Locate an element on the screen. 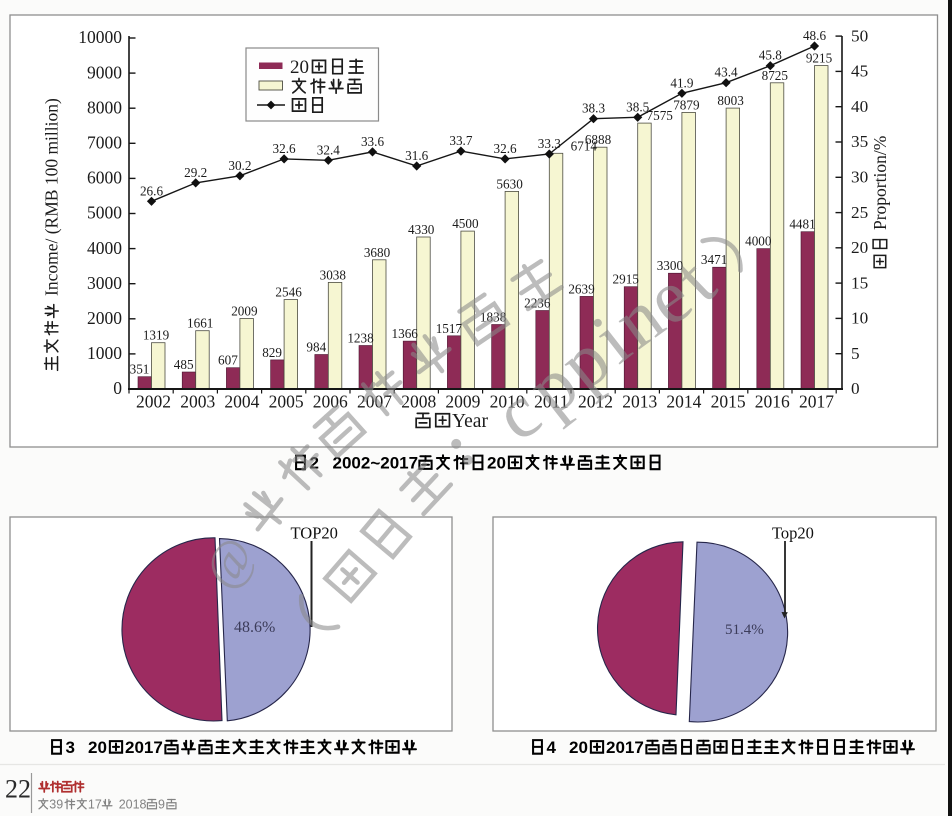 Image resolution: width=952 pixels, height=816 pixels. svg-text: 51.4% is located at coordinates (744, 630).